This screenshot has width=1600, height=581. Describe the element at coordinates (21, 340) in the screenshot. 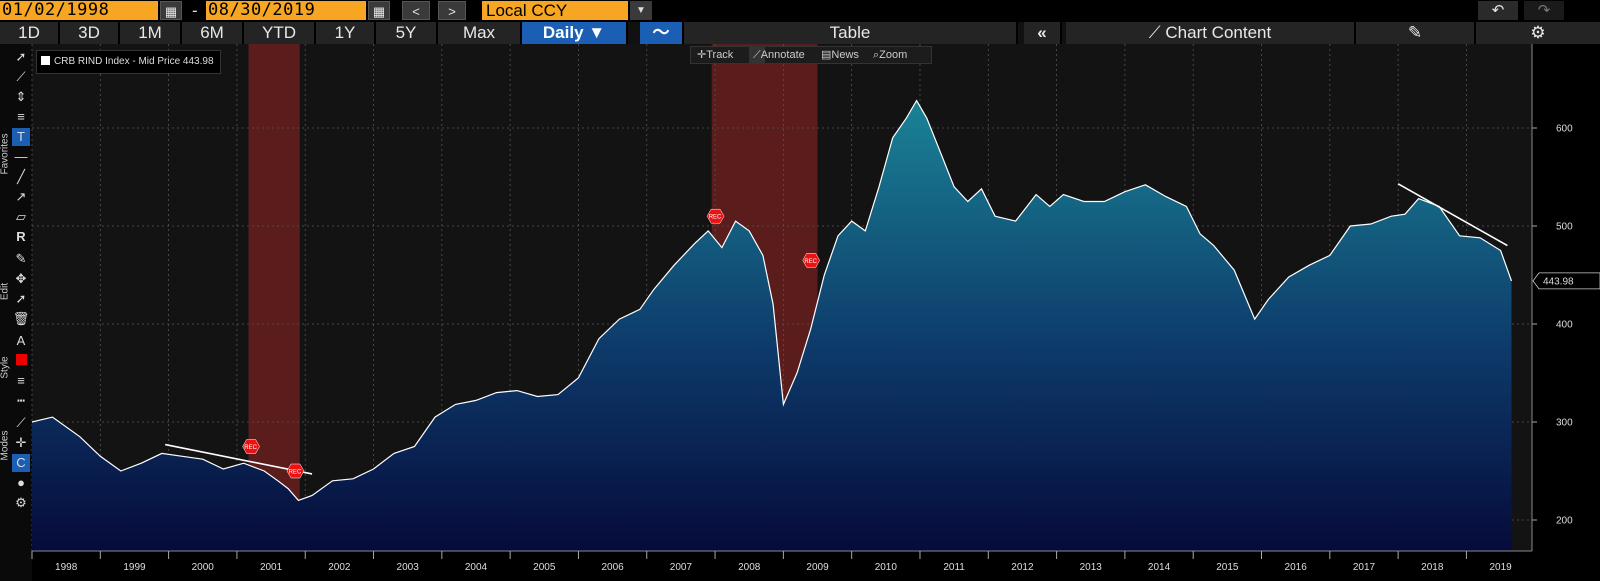

I see `font-icon: A` at that location.